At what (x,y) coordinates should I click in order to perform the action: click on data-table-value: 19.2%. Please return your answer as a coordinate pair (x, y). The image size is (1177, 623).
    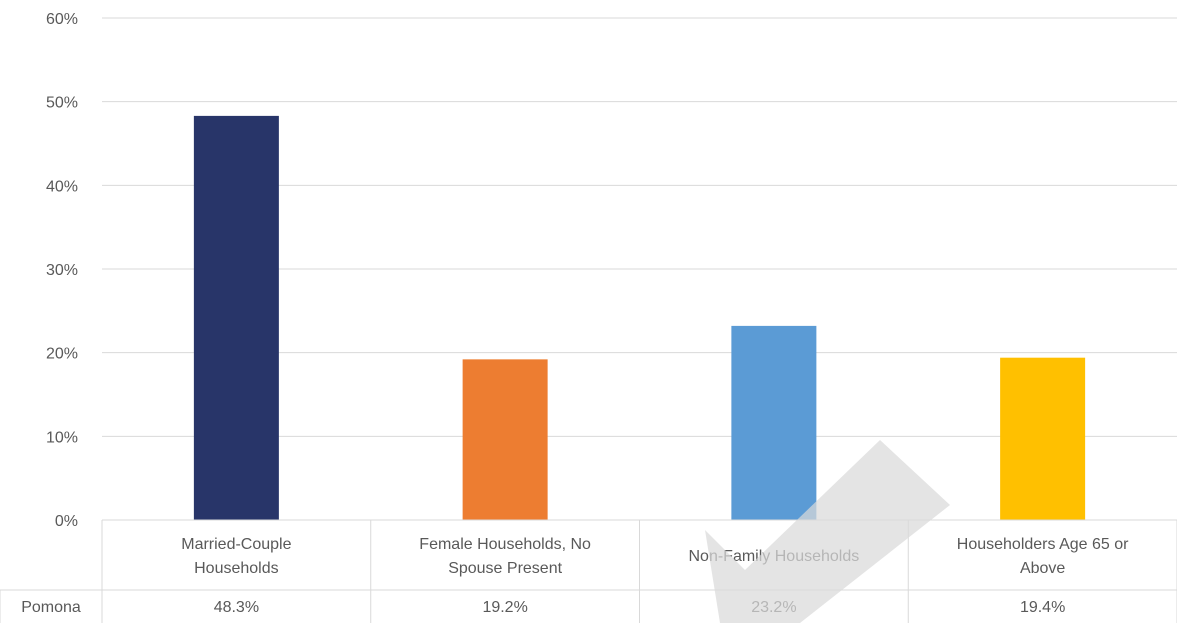
    Looking at the image, I should click on (504, 607).